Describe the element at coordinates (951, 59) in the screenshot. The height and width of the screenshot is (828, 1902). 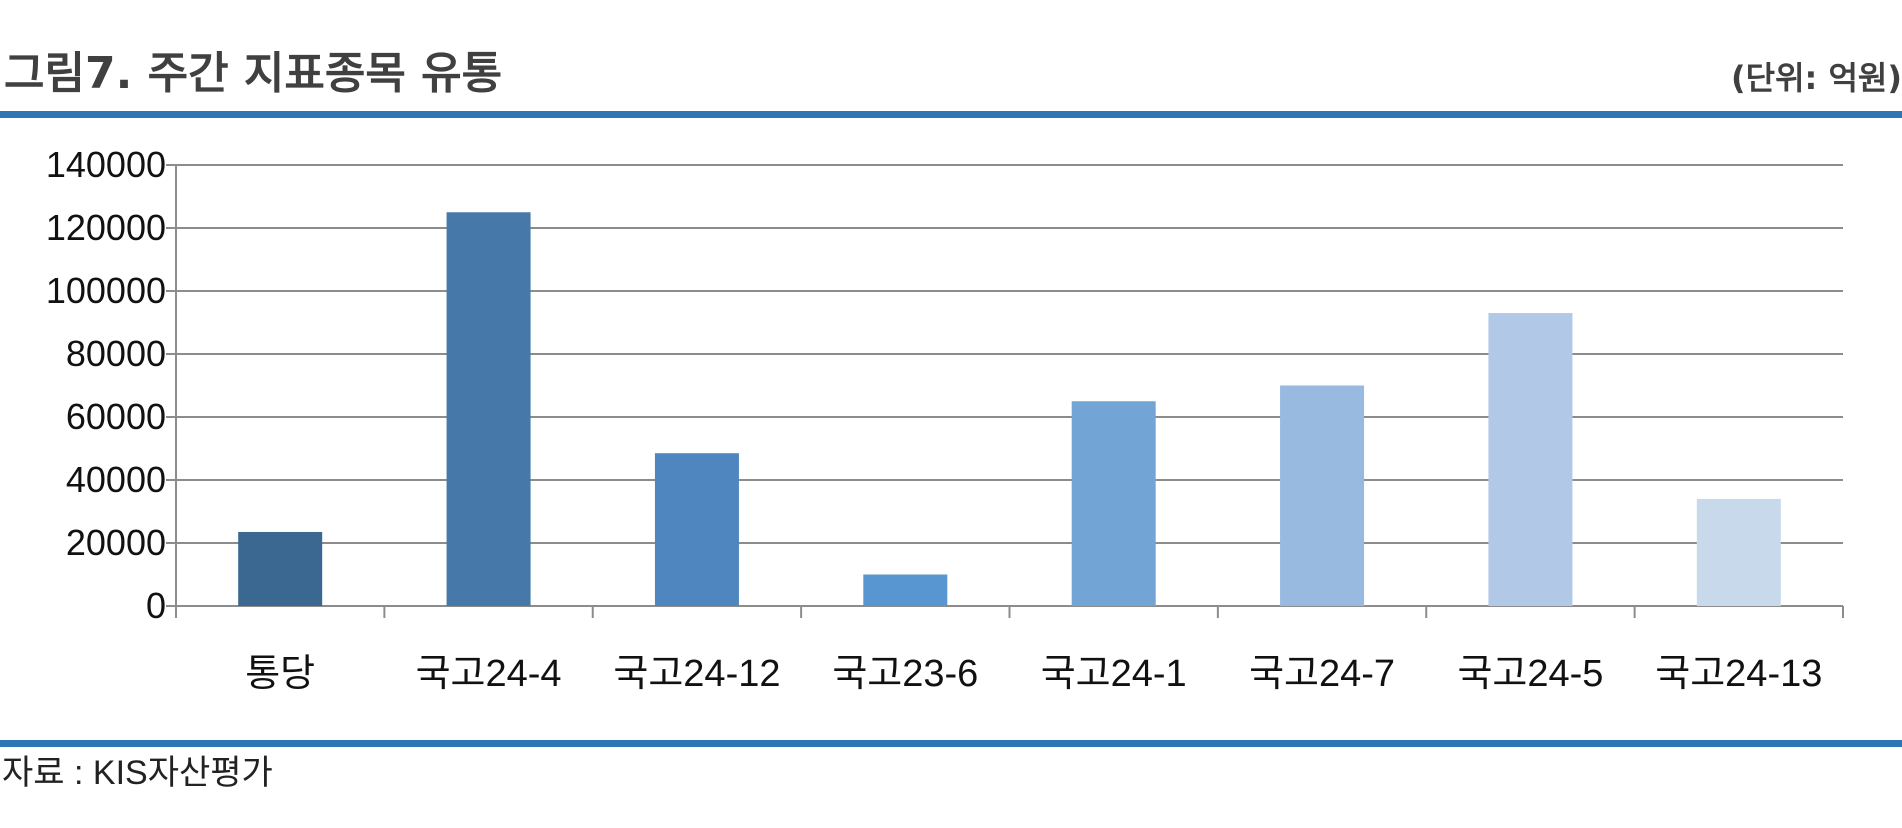
I see `figure-header: 그림7. 주간 지표종목 유통 (단위: 억원)` at that location.